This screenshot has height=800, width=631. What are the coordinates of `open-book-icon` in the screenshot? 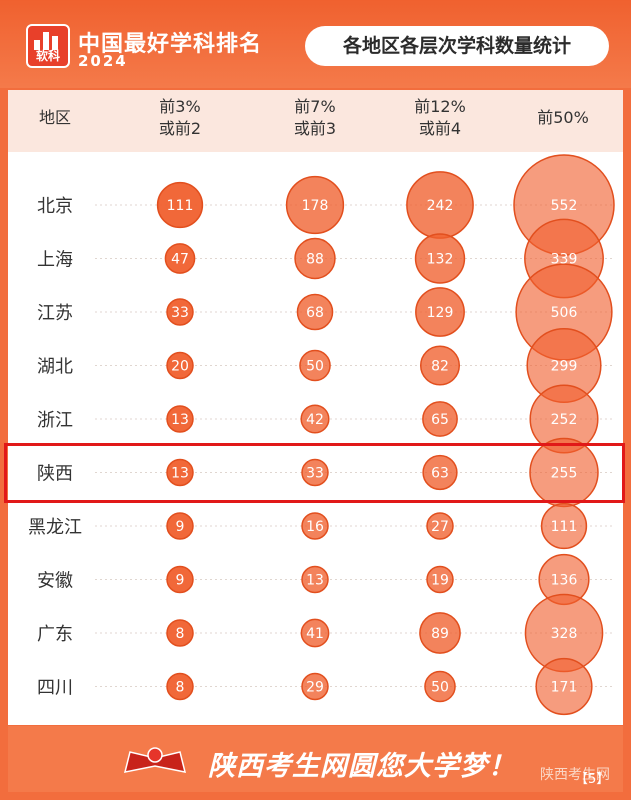 It's located at (155, 760).